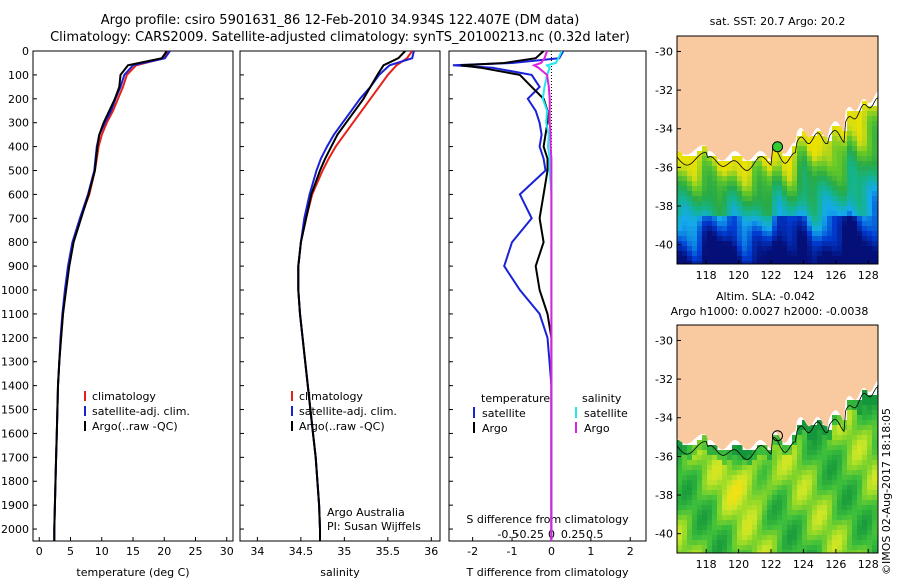  What do you see at coordinates (18, 242) in the screenshot?
I see `y-tick-label: 800` at bounding box center [18, 242].